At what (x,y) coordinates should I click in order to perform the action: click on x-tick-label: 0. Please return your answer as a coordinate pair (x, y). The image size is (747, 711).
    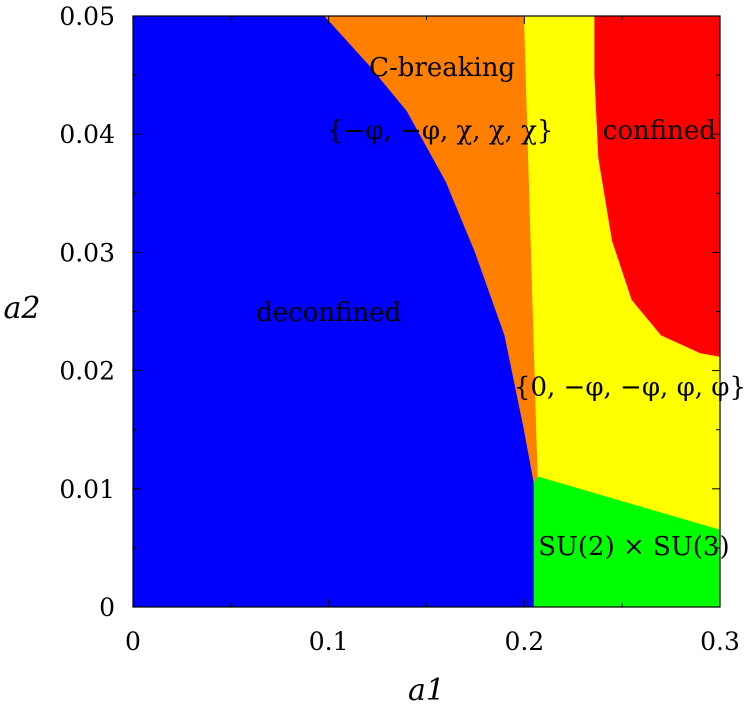
    Looking at the image, I should click on (133, 641).